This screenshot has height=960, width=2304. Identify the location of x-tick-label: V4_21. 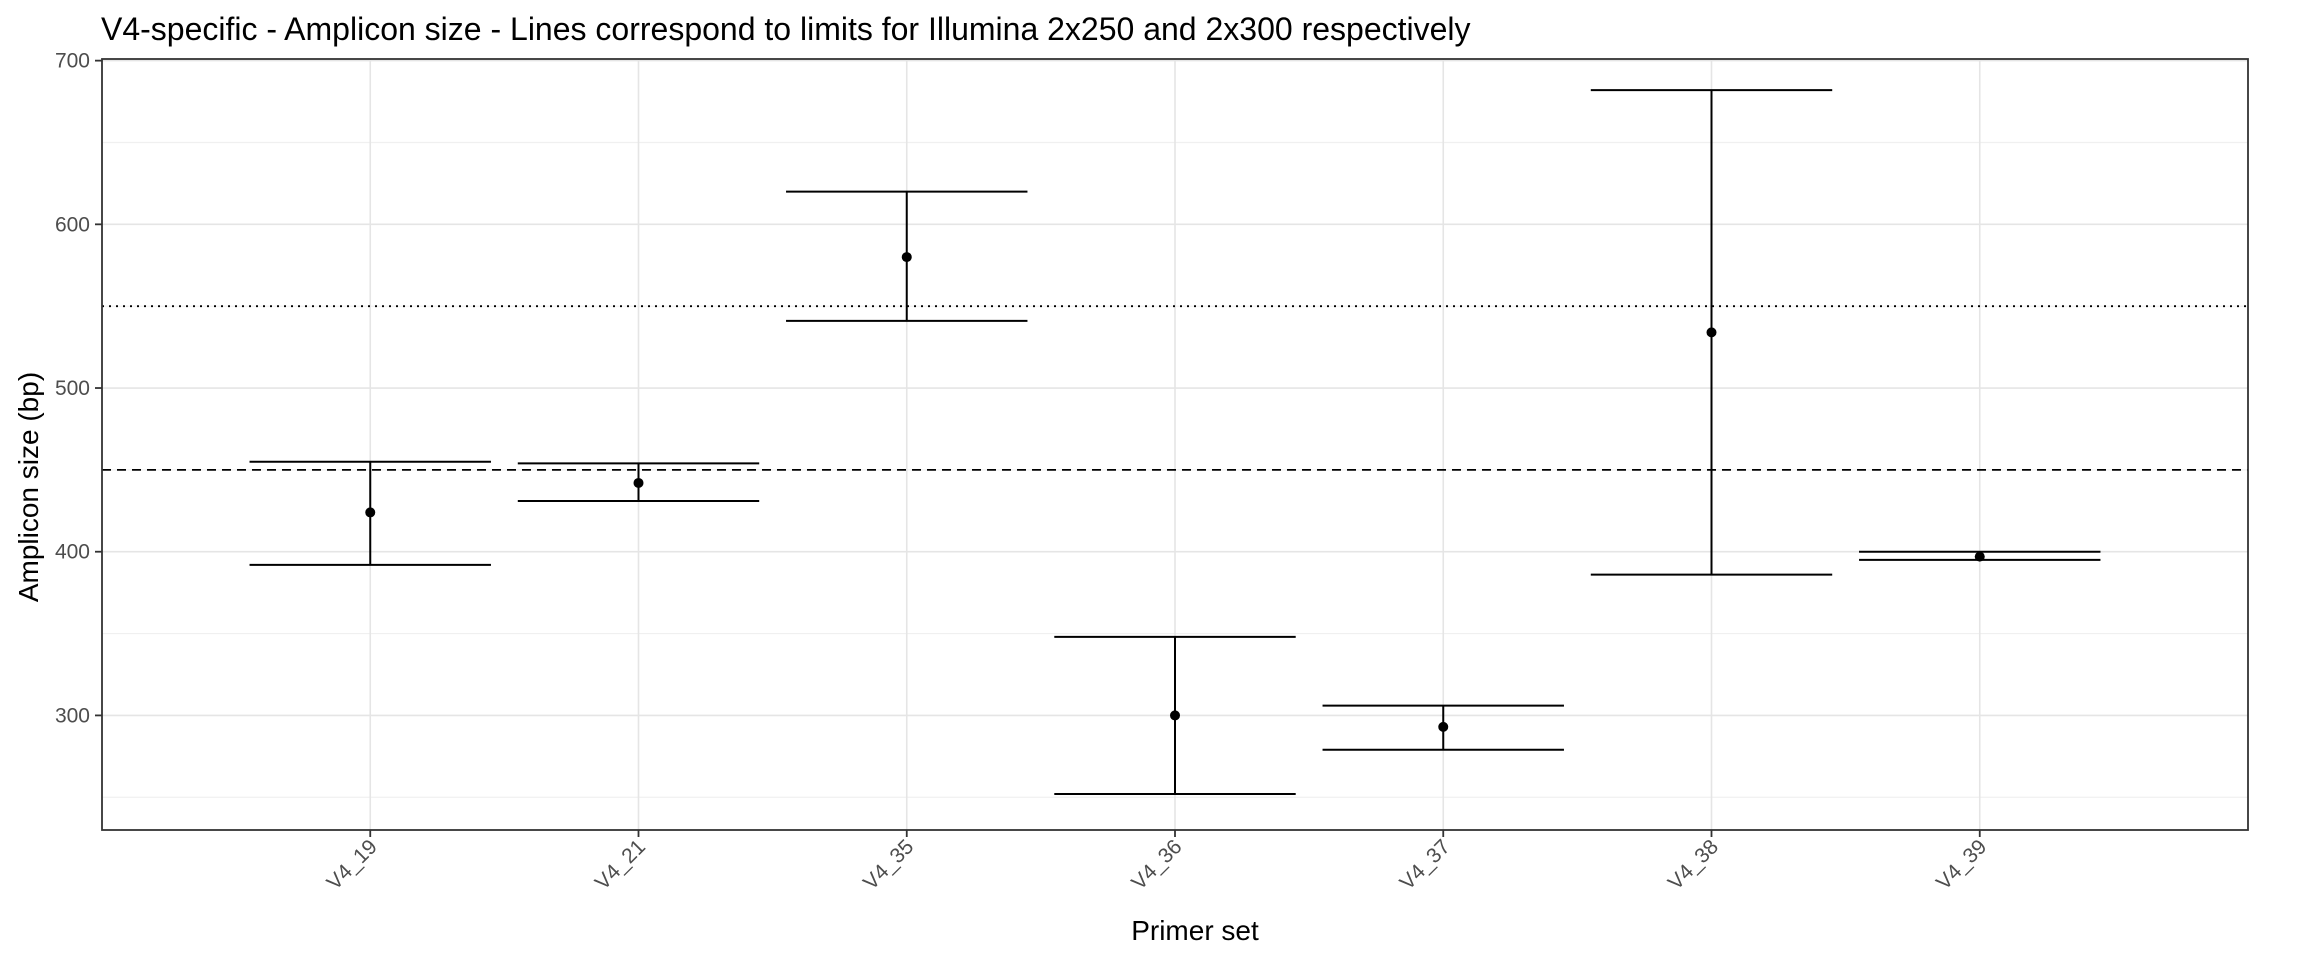
(620, 864).